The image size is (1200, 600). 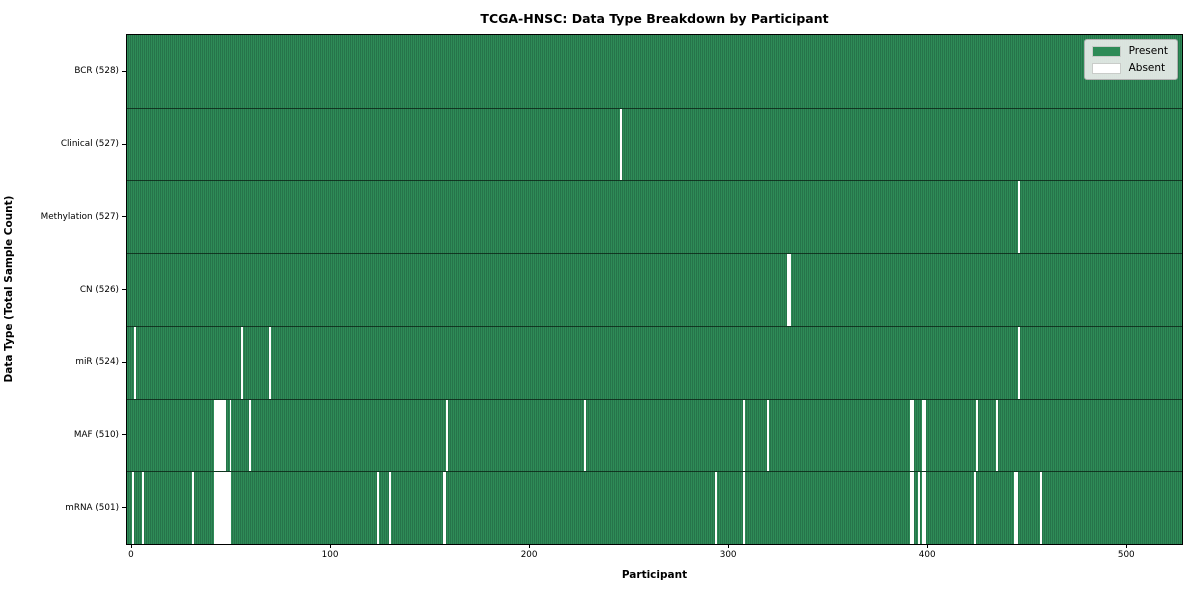 I want to click on x-tick-label: 300, so click(x=728, y=555).